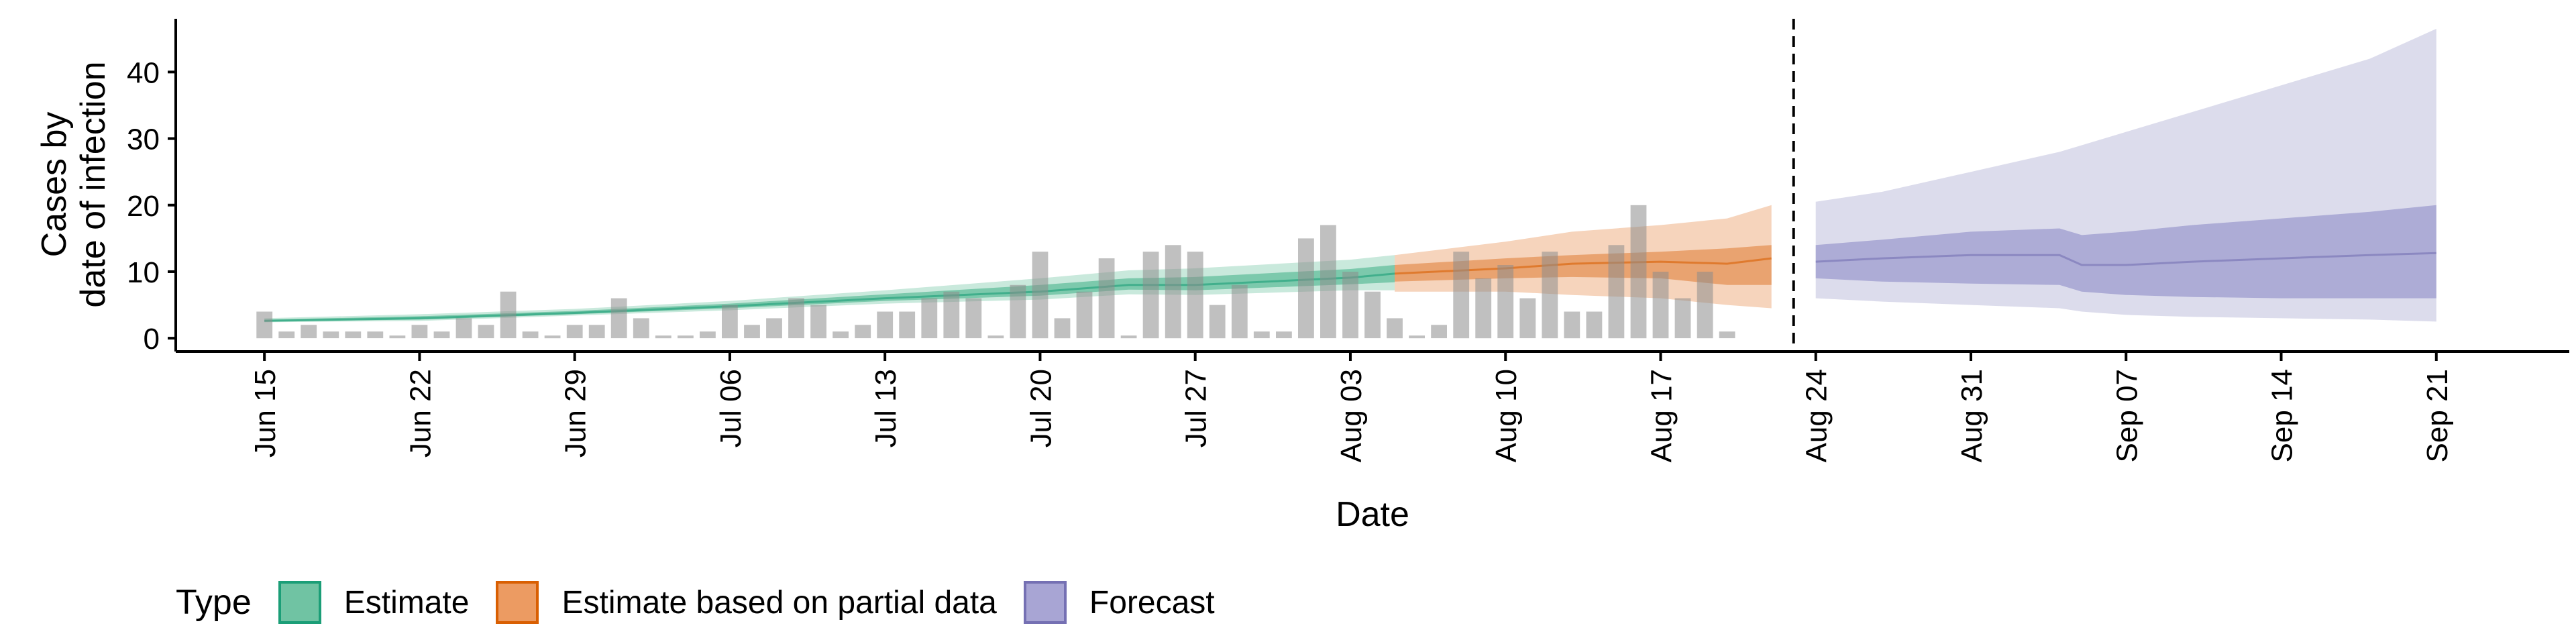  Describe the element at coordinates (1372, 514) in the screenshot. I see `x-axis-title: Date` at that location.